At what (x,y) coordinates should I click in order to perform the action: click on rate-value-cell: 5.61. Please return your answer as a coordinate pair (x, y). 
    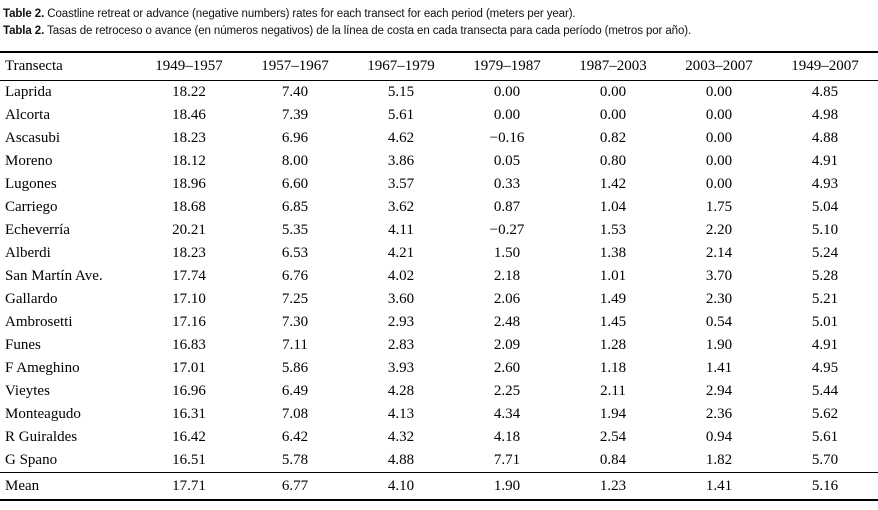
    Looking at the image, I should click on (401, 115).